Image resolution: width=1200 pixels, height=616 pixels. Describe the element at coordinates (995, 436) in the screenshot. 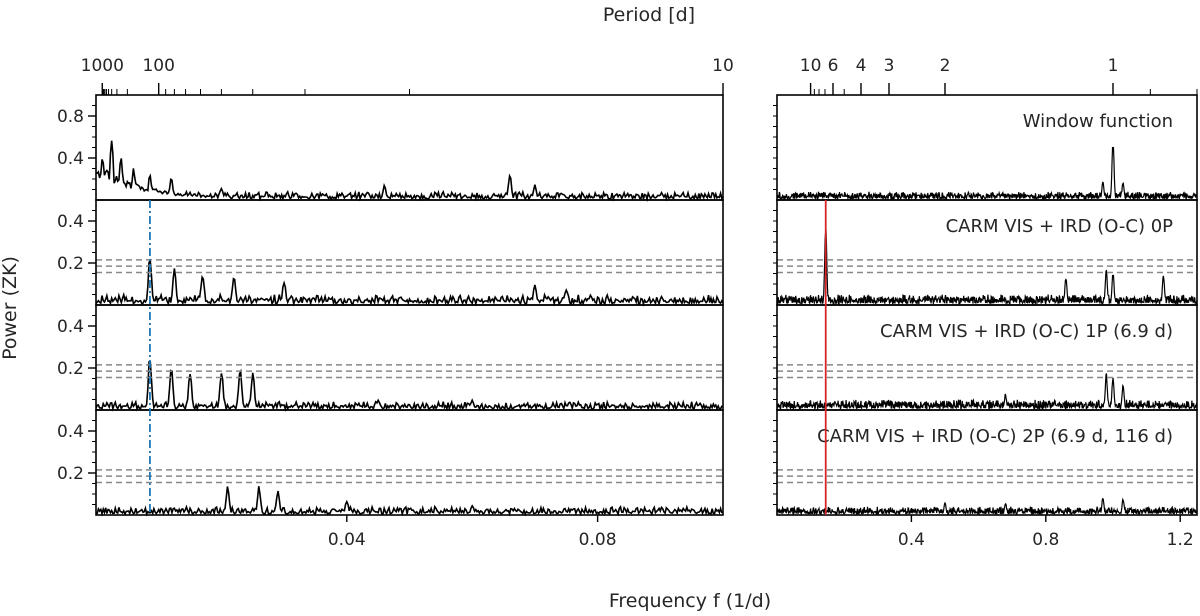

I see `panel-label: CARM VIS + IRD (O-C) 2P (6.9 d, 116 d)` at that location.